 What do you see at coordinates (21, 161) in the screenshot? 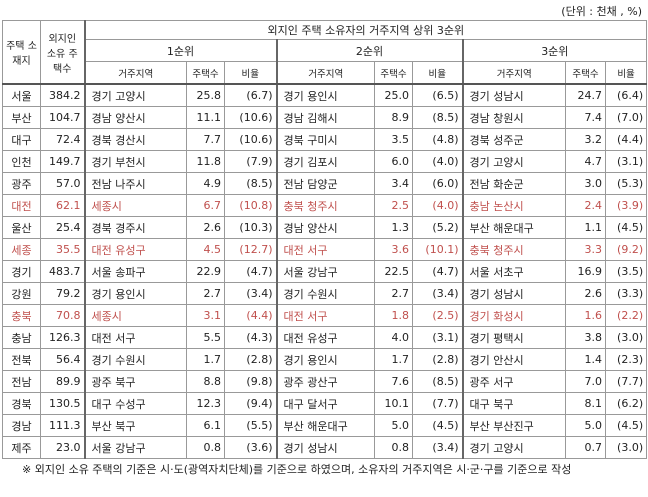
I see `table-cell: 인천` at bounding box center [21, 161].